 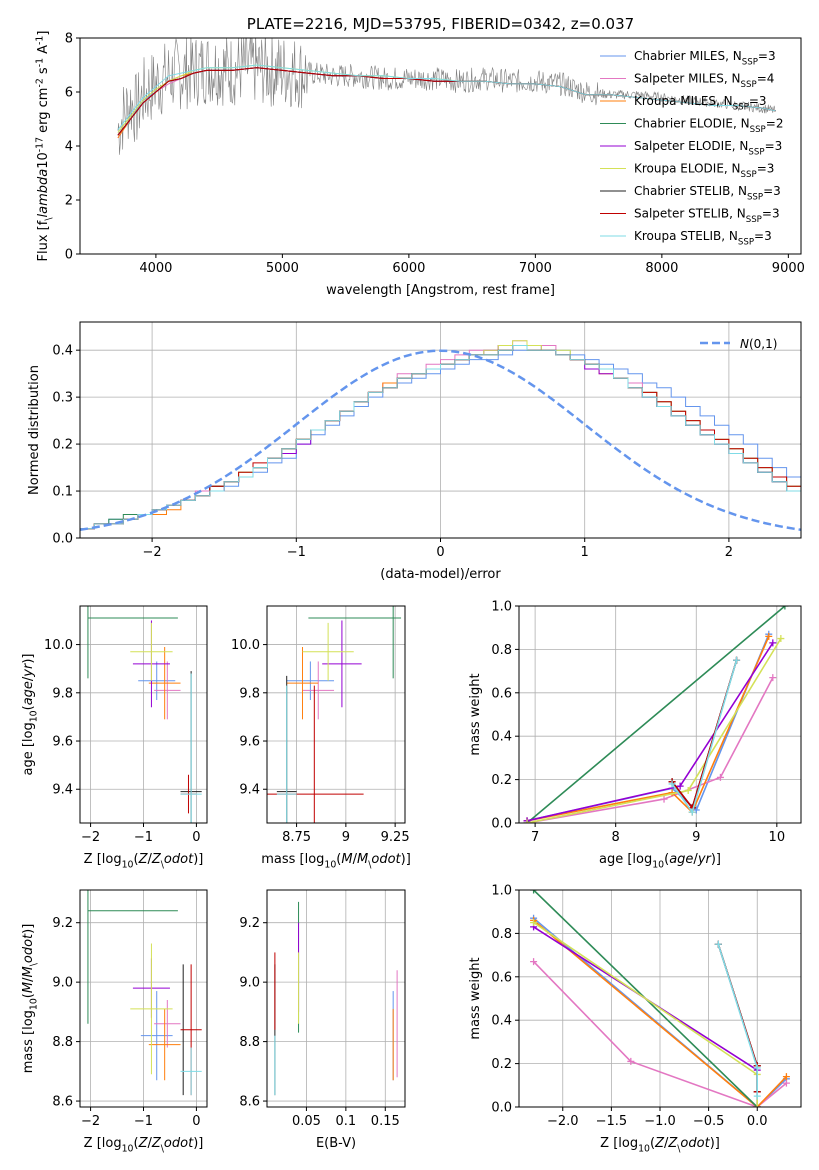 I want to click on y-tick-label: 6, so click(x=69, y=93).